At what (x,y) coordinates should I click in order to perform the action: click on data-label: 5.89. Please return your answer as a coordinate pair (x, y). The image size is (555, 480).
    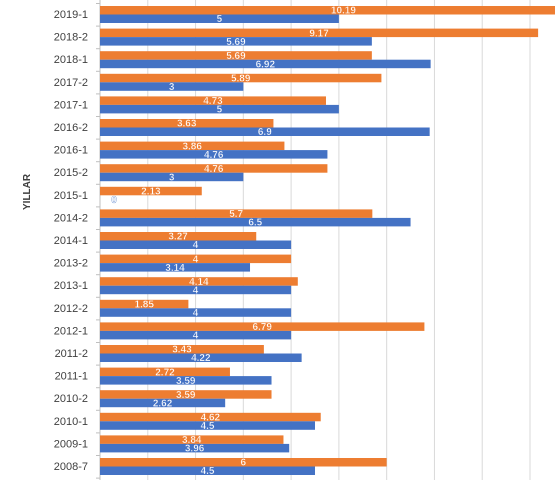
    Looking at the image, I should click on (241, 79).